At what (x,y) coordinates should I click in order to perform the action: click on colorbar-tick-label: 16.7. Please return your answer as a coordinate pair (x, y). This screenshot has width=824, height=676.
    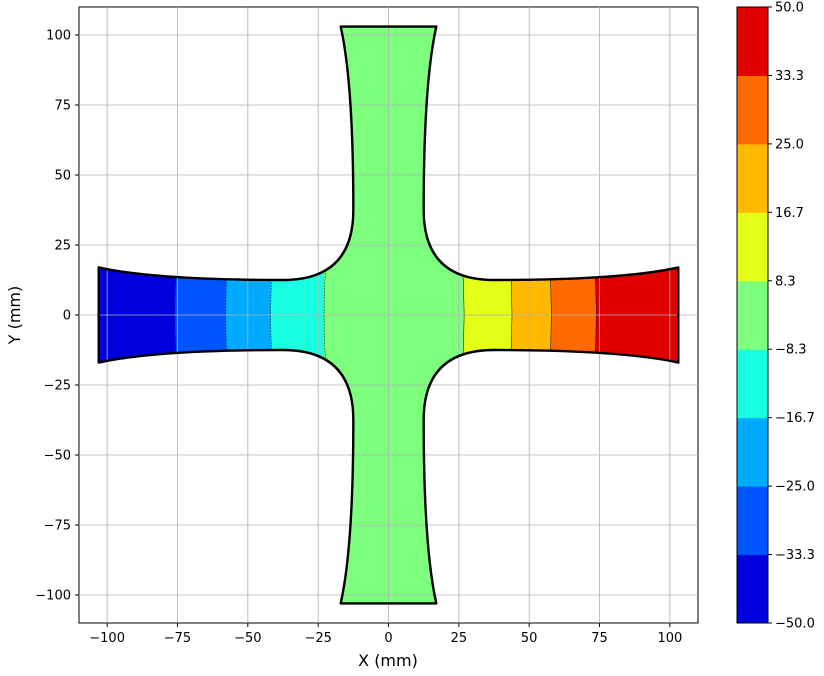
    Looking at the image, I should click on (789, 213).